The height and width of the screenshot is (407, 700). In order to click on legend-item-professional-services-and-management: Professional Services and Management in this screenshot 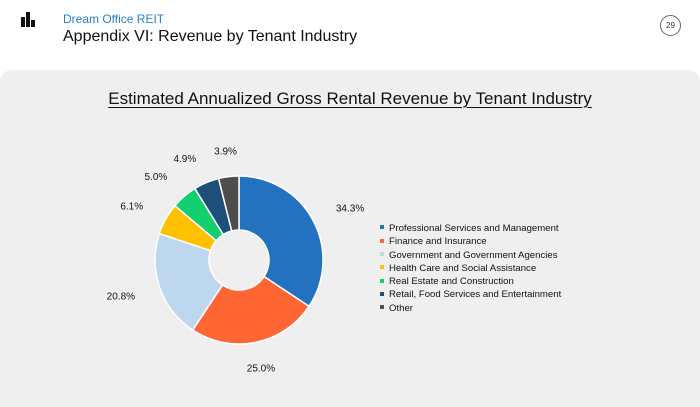, I will do `click(470, 228)`.